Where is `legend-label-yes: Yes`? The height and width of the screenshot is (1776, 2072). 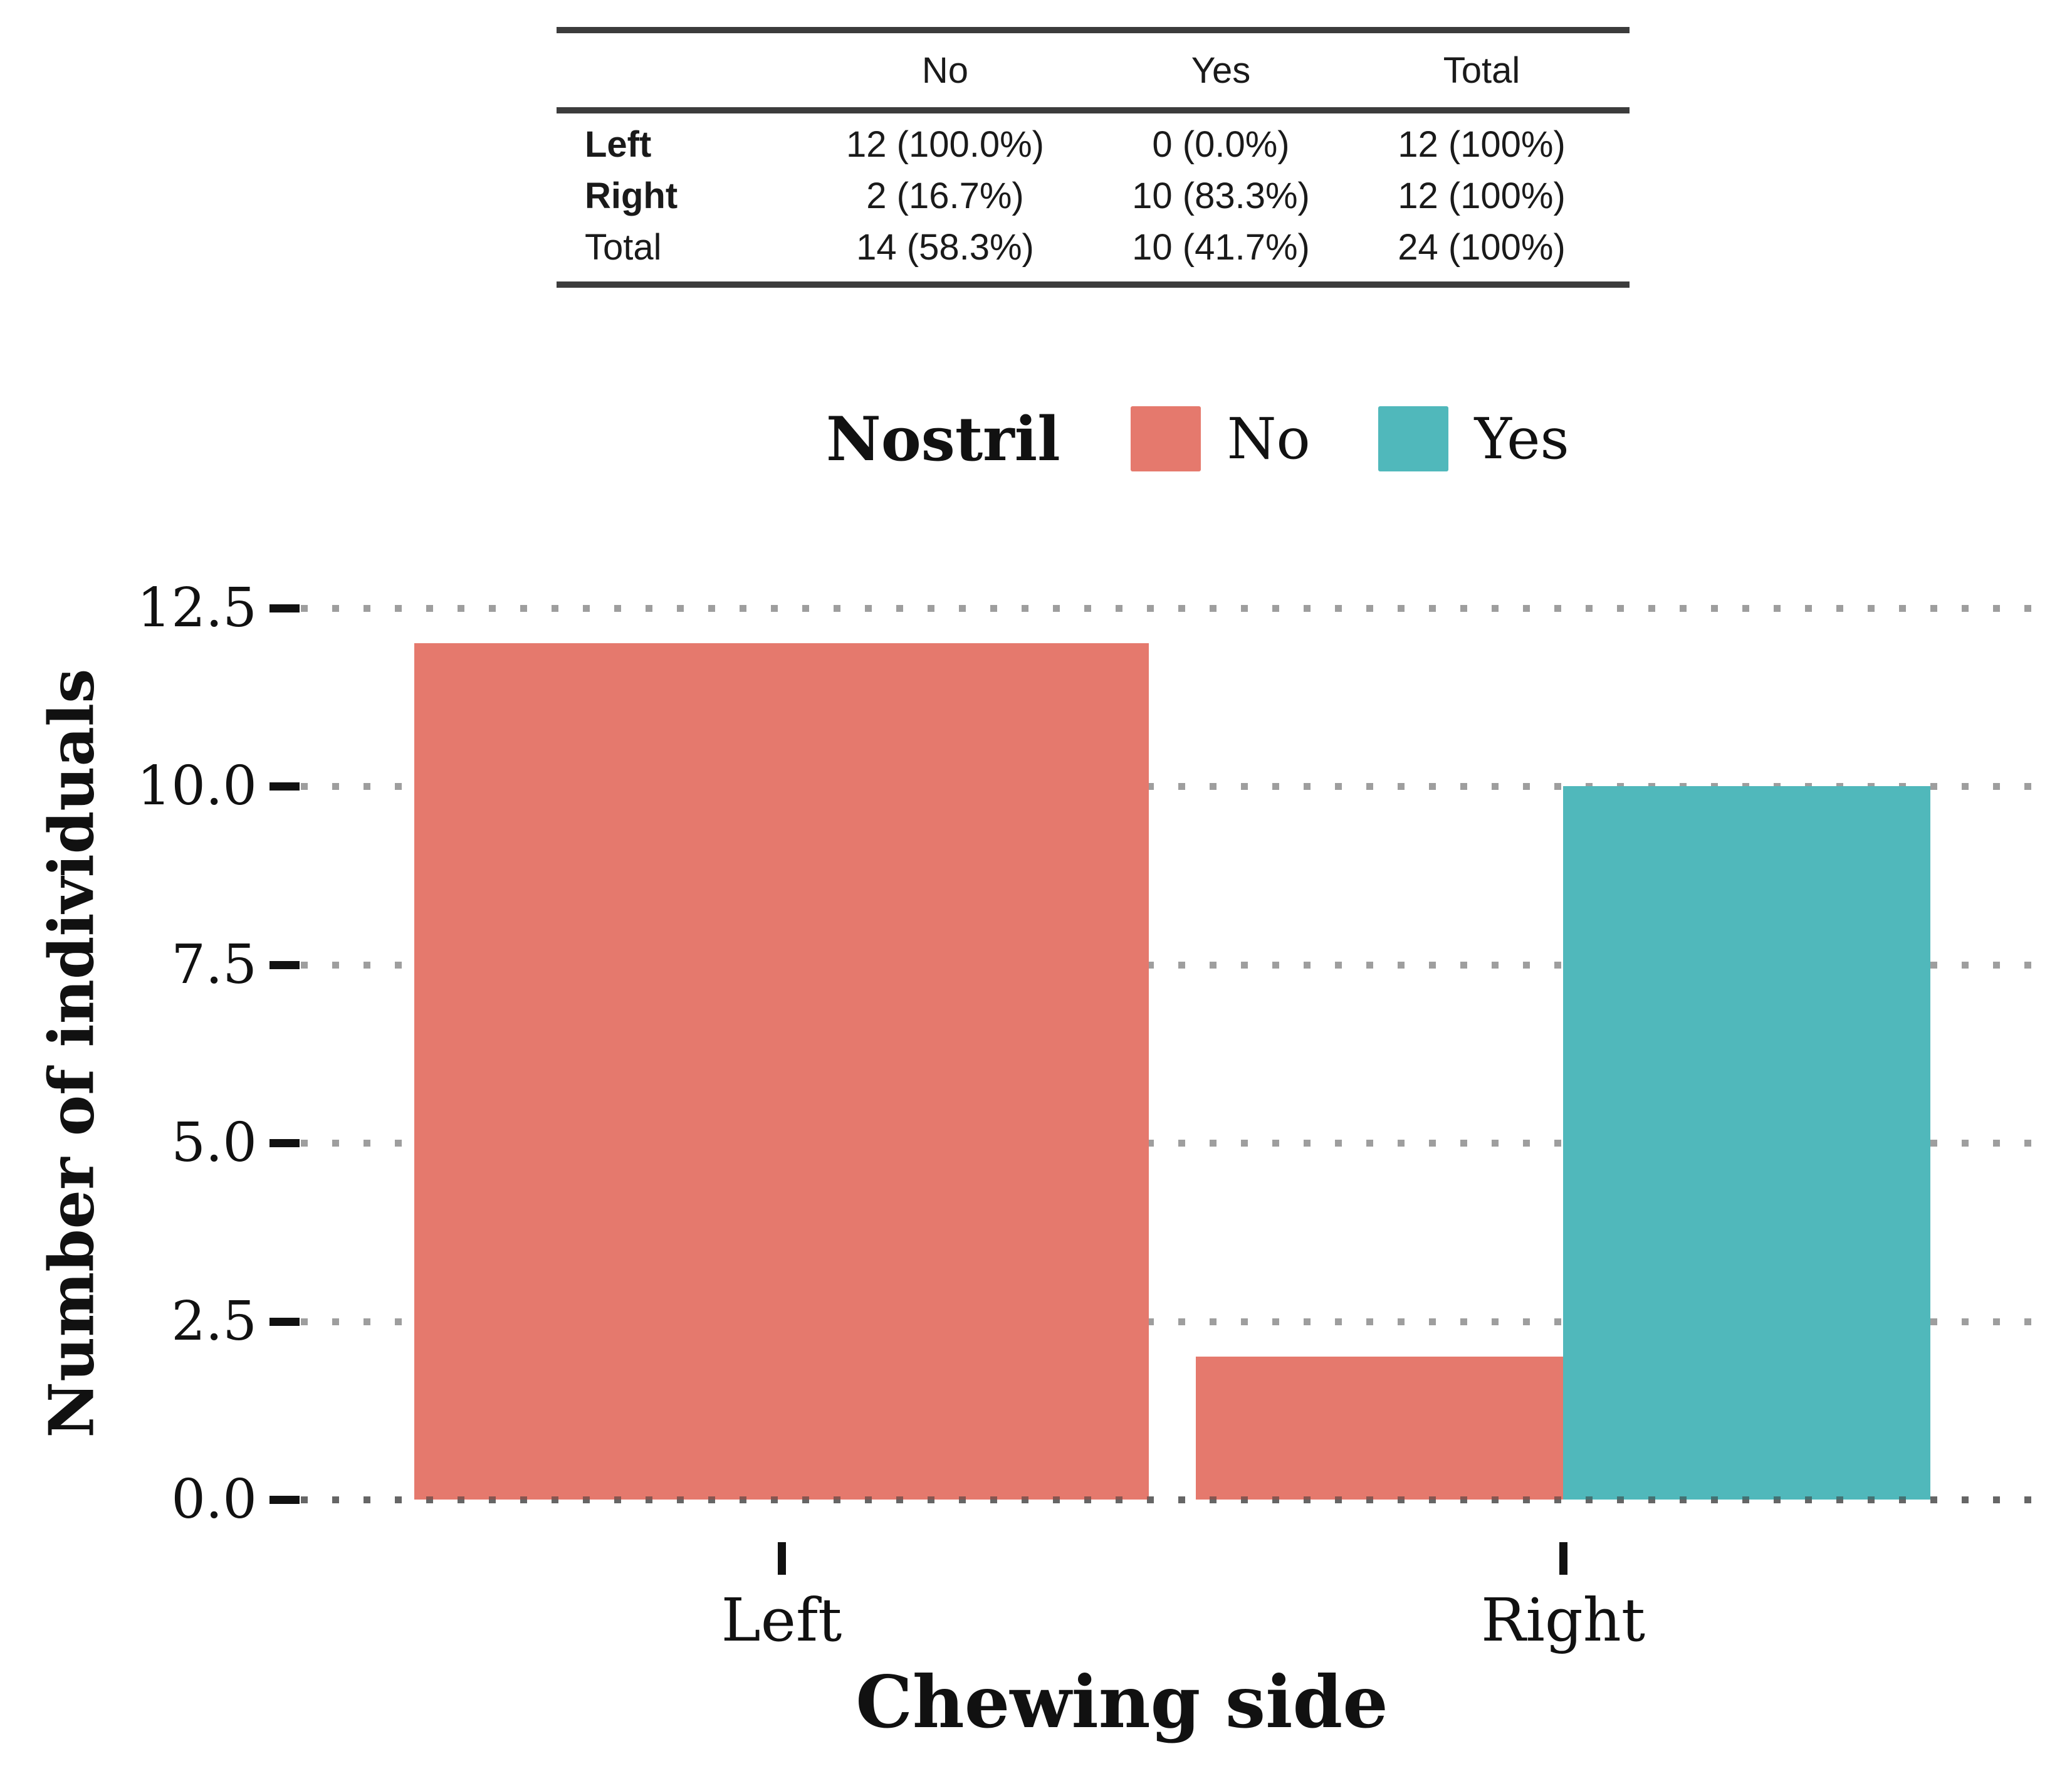
legend-label-yes: Yes is located at coordinates (1521, 439).